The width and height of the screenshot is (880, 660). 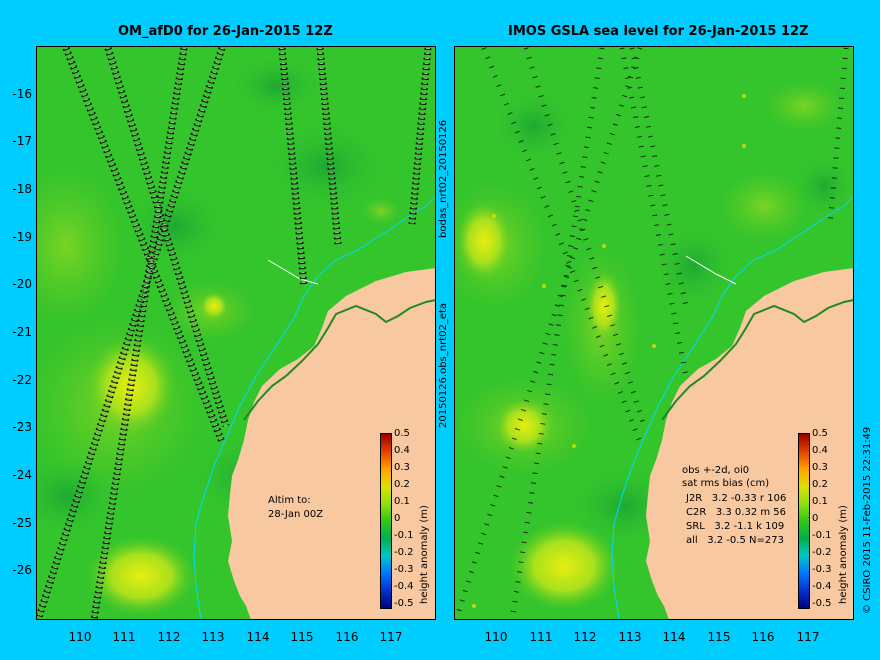 I want to click on right-panel-title: IMOS GSLA sea level for 26-Jan-2015 12Z, so click(x=658, y=31).